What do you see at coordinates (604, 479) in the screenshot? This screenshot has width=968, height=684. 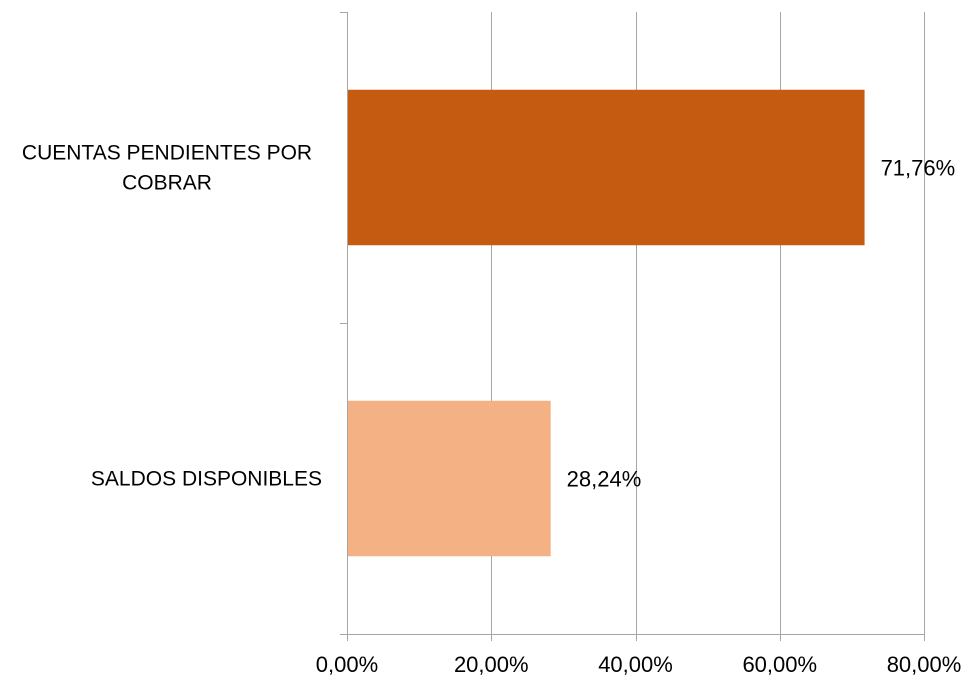 I see `data-label: 28,24%` at bounding box center [604, 479].